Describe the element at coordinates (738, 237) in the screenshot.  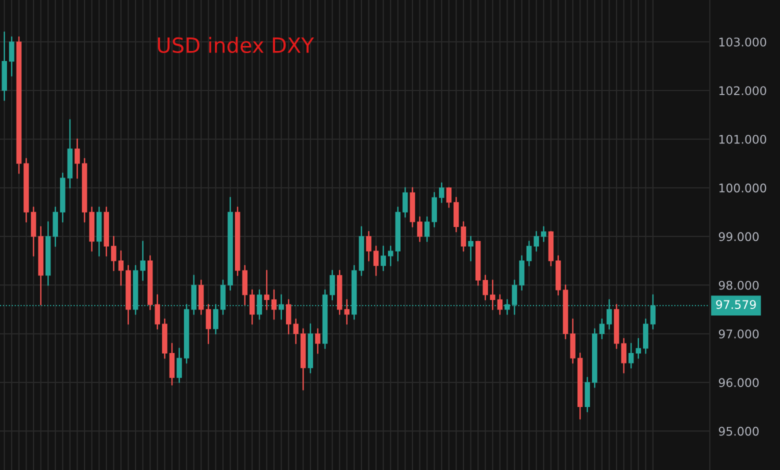
I see `y-tick-label: 99.000` at that location.